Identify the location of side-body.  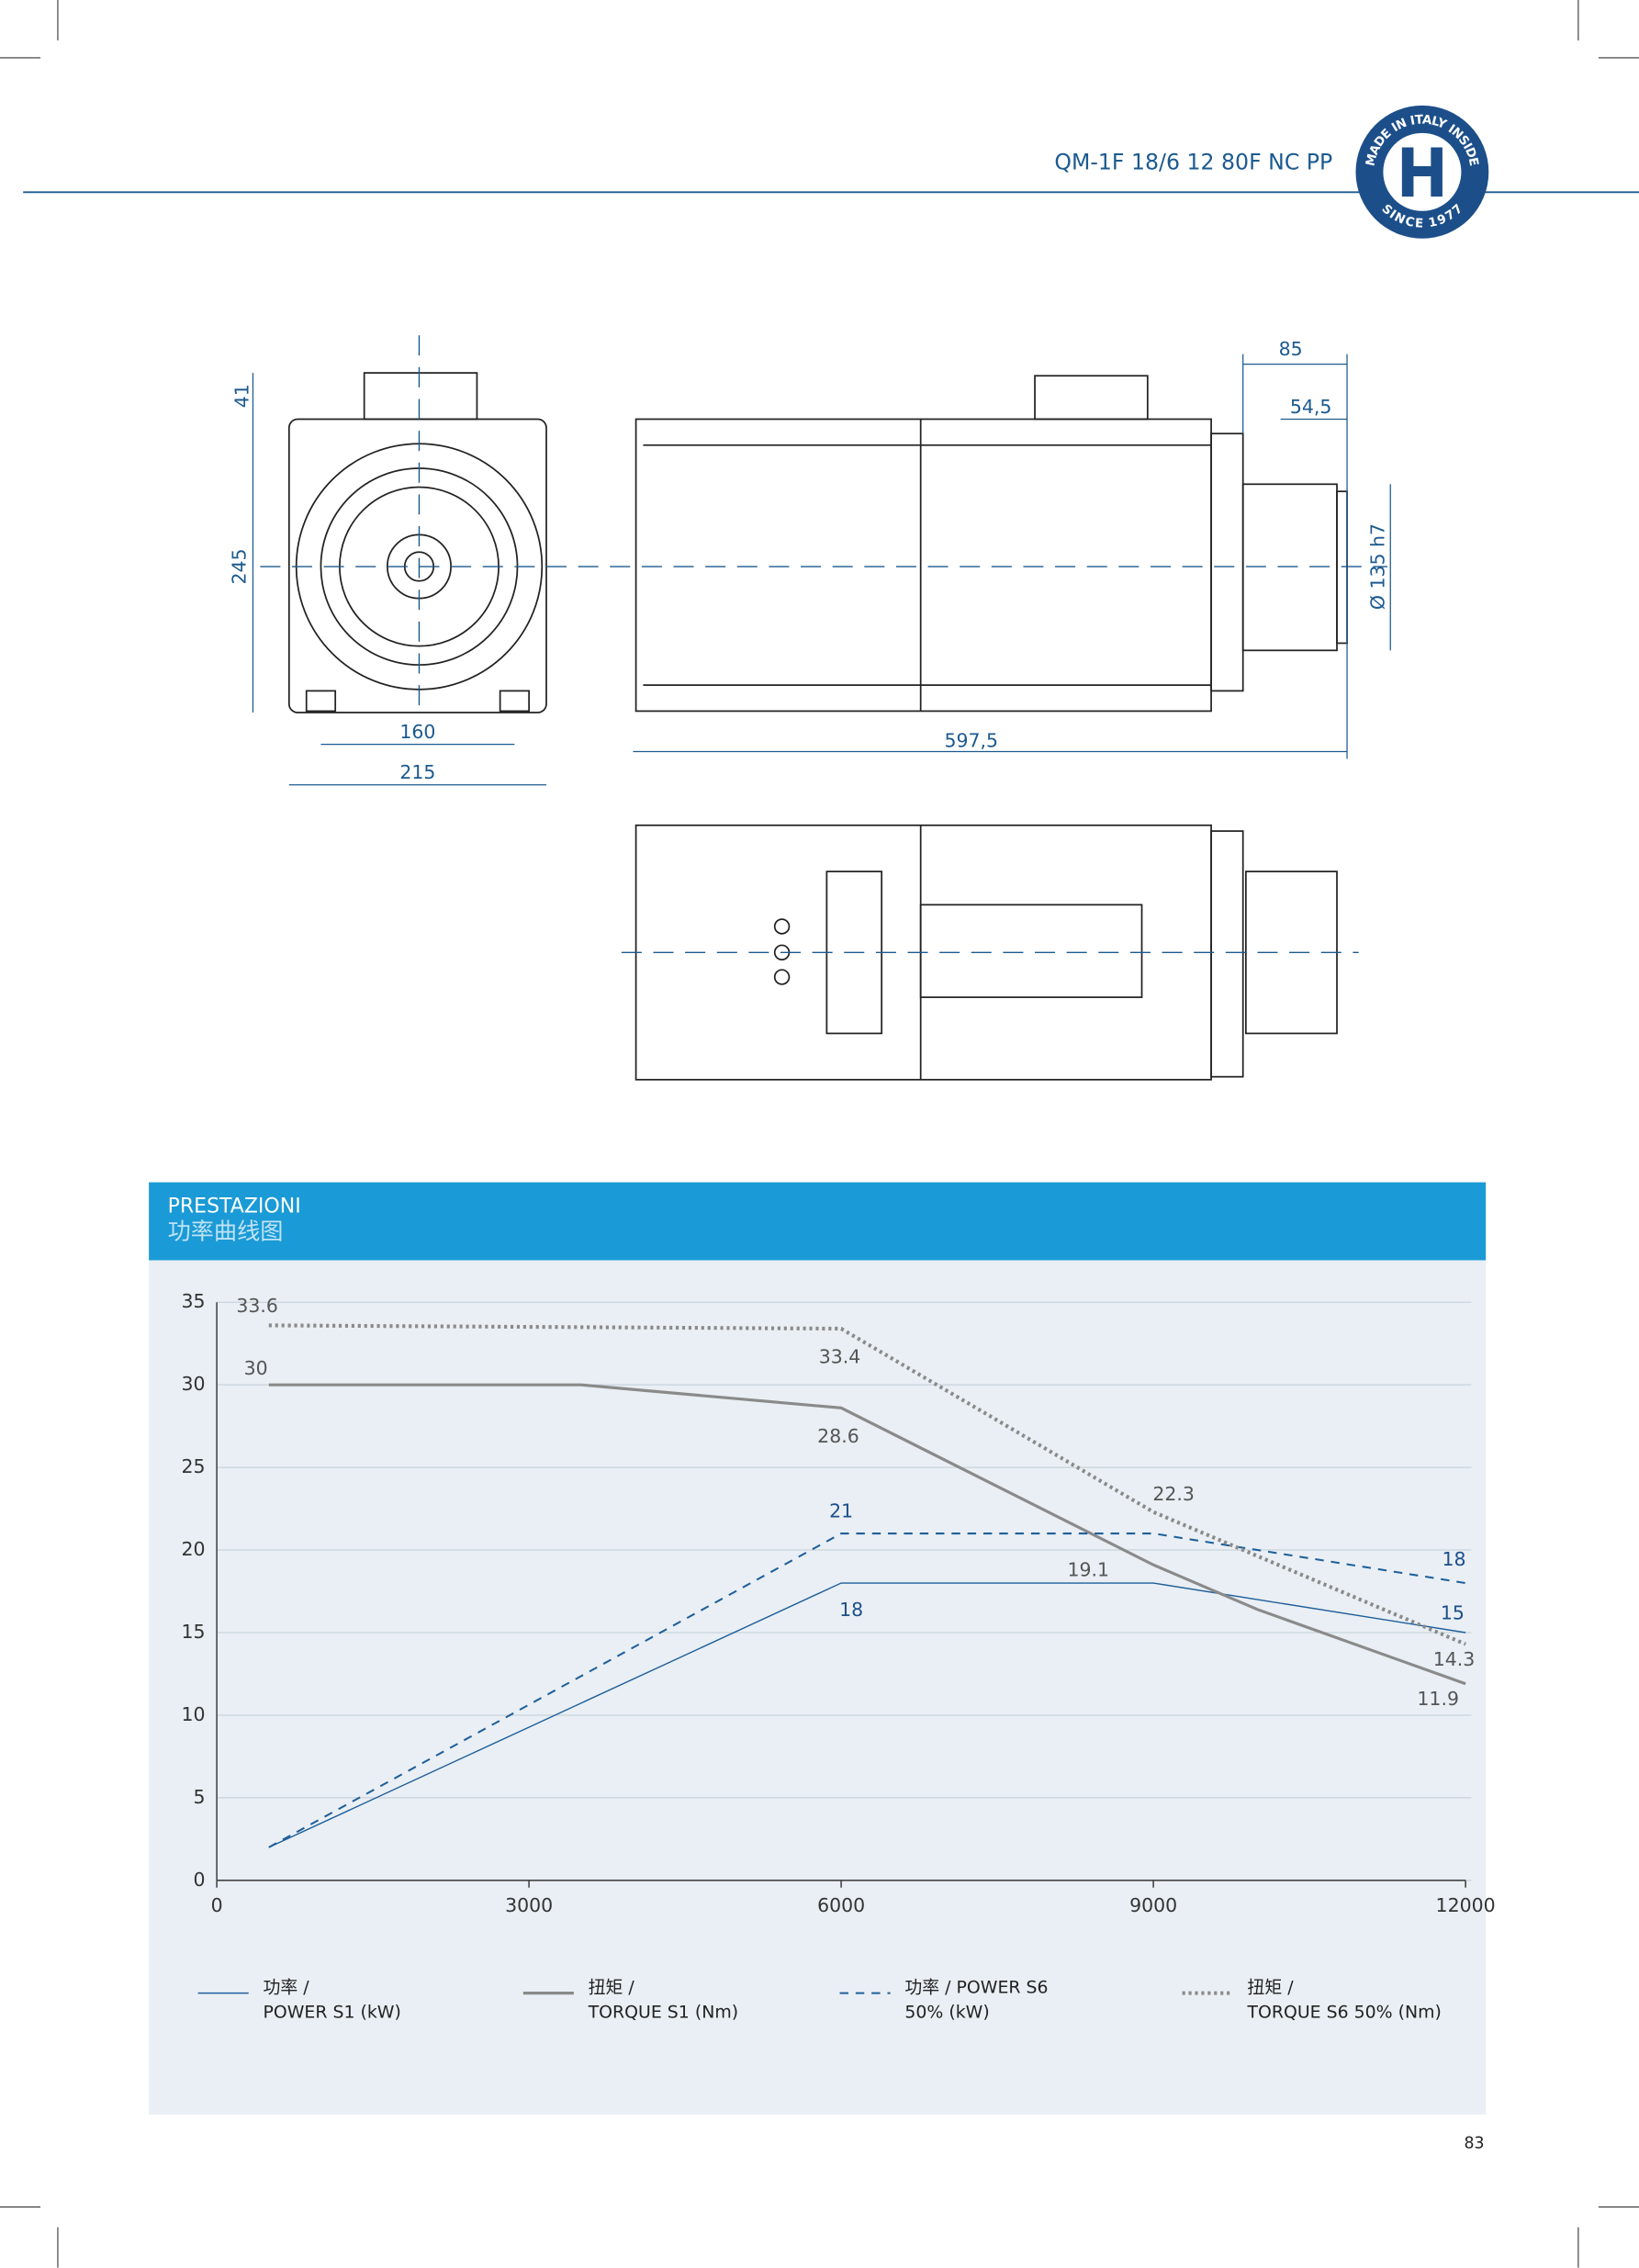
(923, 565).